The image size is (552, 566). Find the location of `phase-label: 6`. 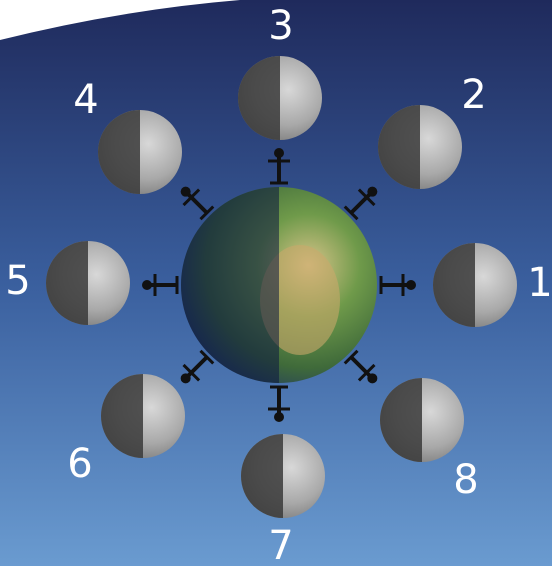

phase-label: 6 is located at coordinates (79, 464).